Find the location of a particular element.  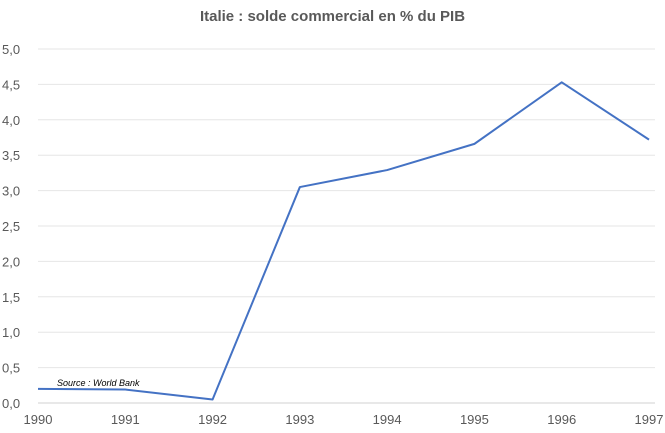

x-tick-label: 1992 is located at coordinates (212, 419).